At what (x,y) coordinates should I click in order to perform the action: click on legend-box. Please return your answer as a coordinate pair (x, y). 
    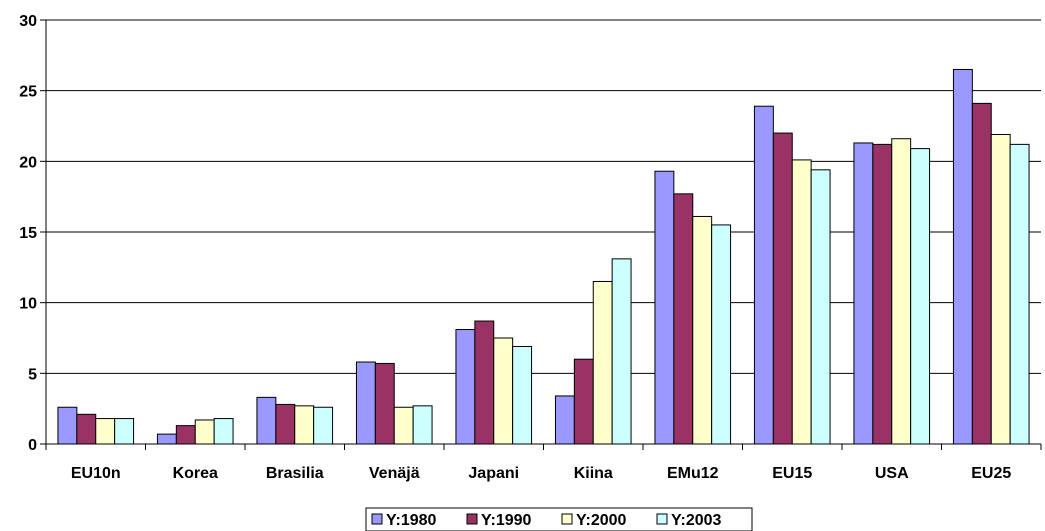
    Looking at the image, I should click on (559, 519).